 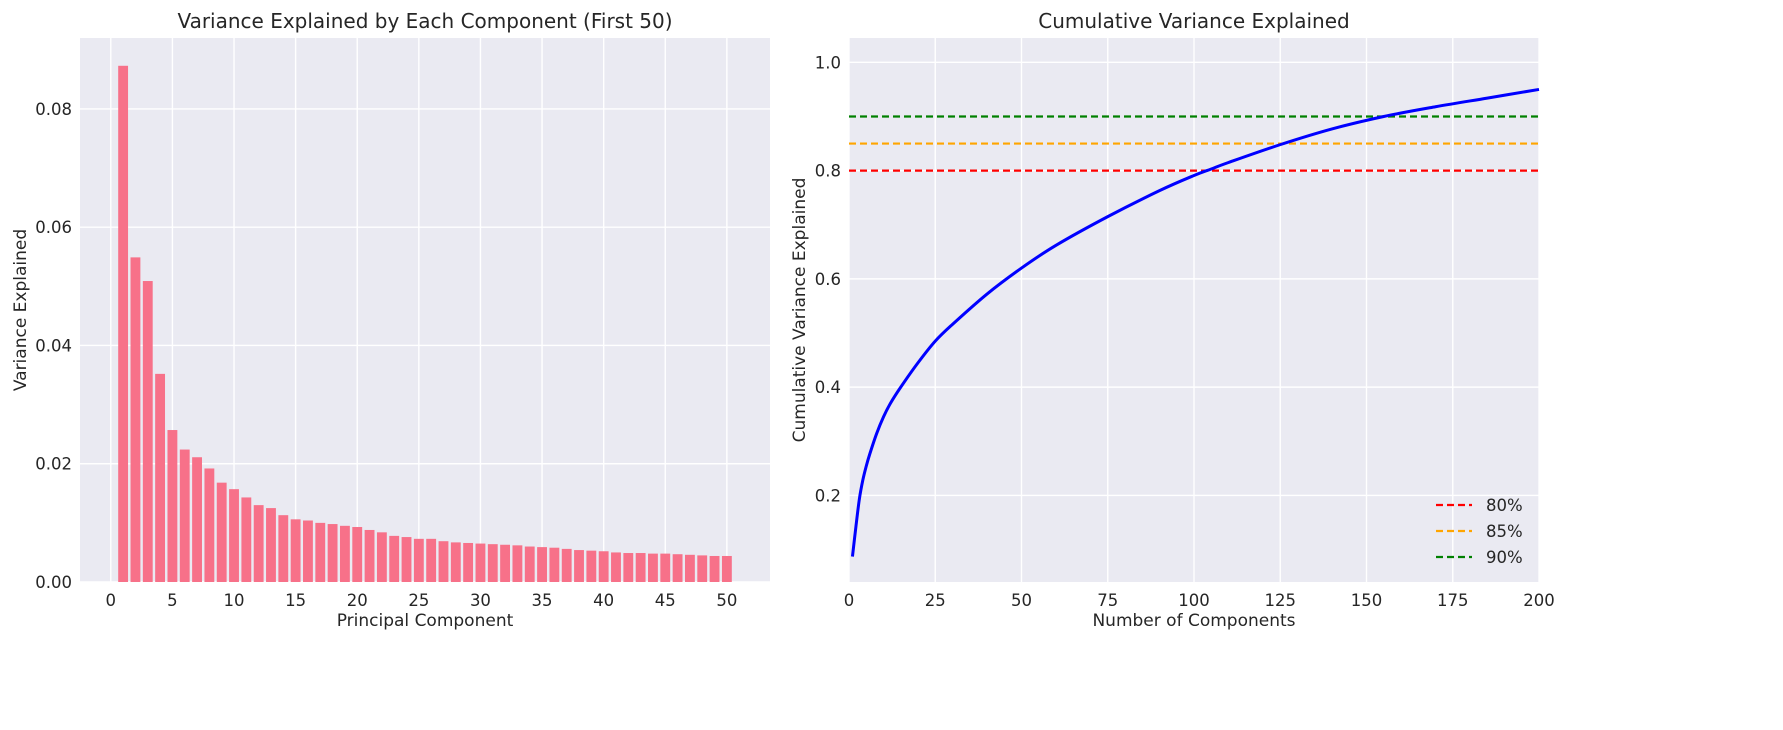 What do you see at coordinates (1193, 21) in the screenshot?
I see `chart-title: Cumulative Variance Explained` at bounding box center [1193, 21].